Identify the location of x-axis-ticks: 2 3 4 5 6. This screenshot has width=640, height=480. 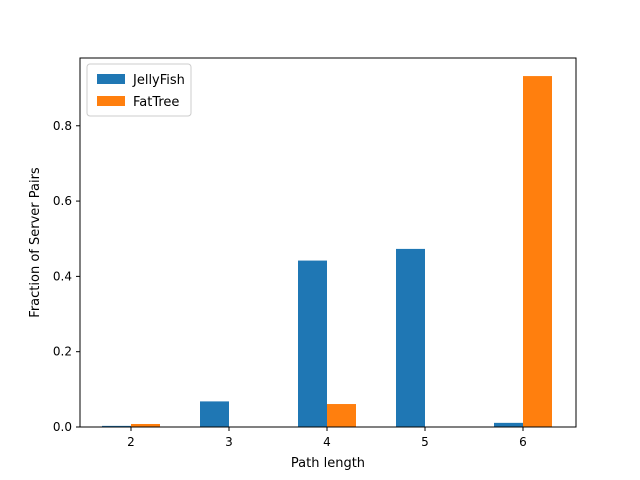
(327, 438).